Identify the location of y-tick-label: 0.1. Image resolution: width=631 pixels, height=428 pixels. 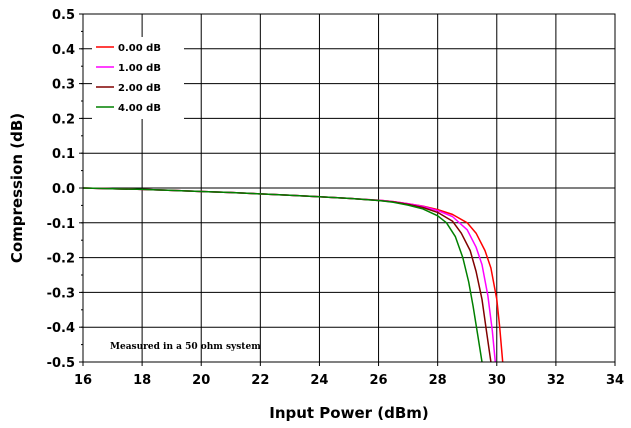
(63, 154).